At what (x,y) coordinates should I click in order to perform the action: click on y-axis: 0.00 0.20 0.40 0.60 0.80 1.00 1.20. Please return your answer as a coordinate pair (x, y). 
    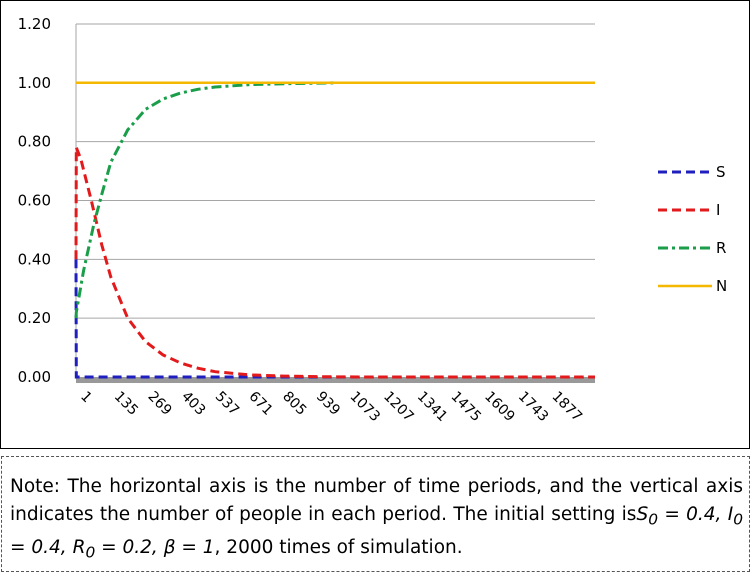
    Looking at the image, I should click on (47, 200).